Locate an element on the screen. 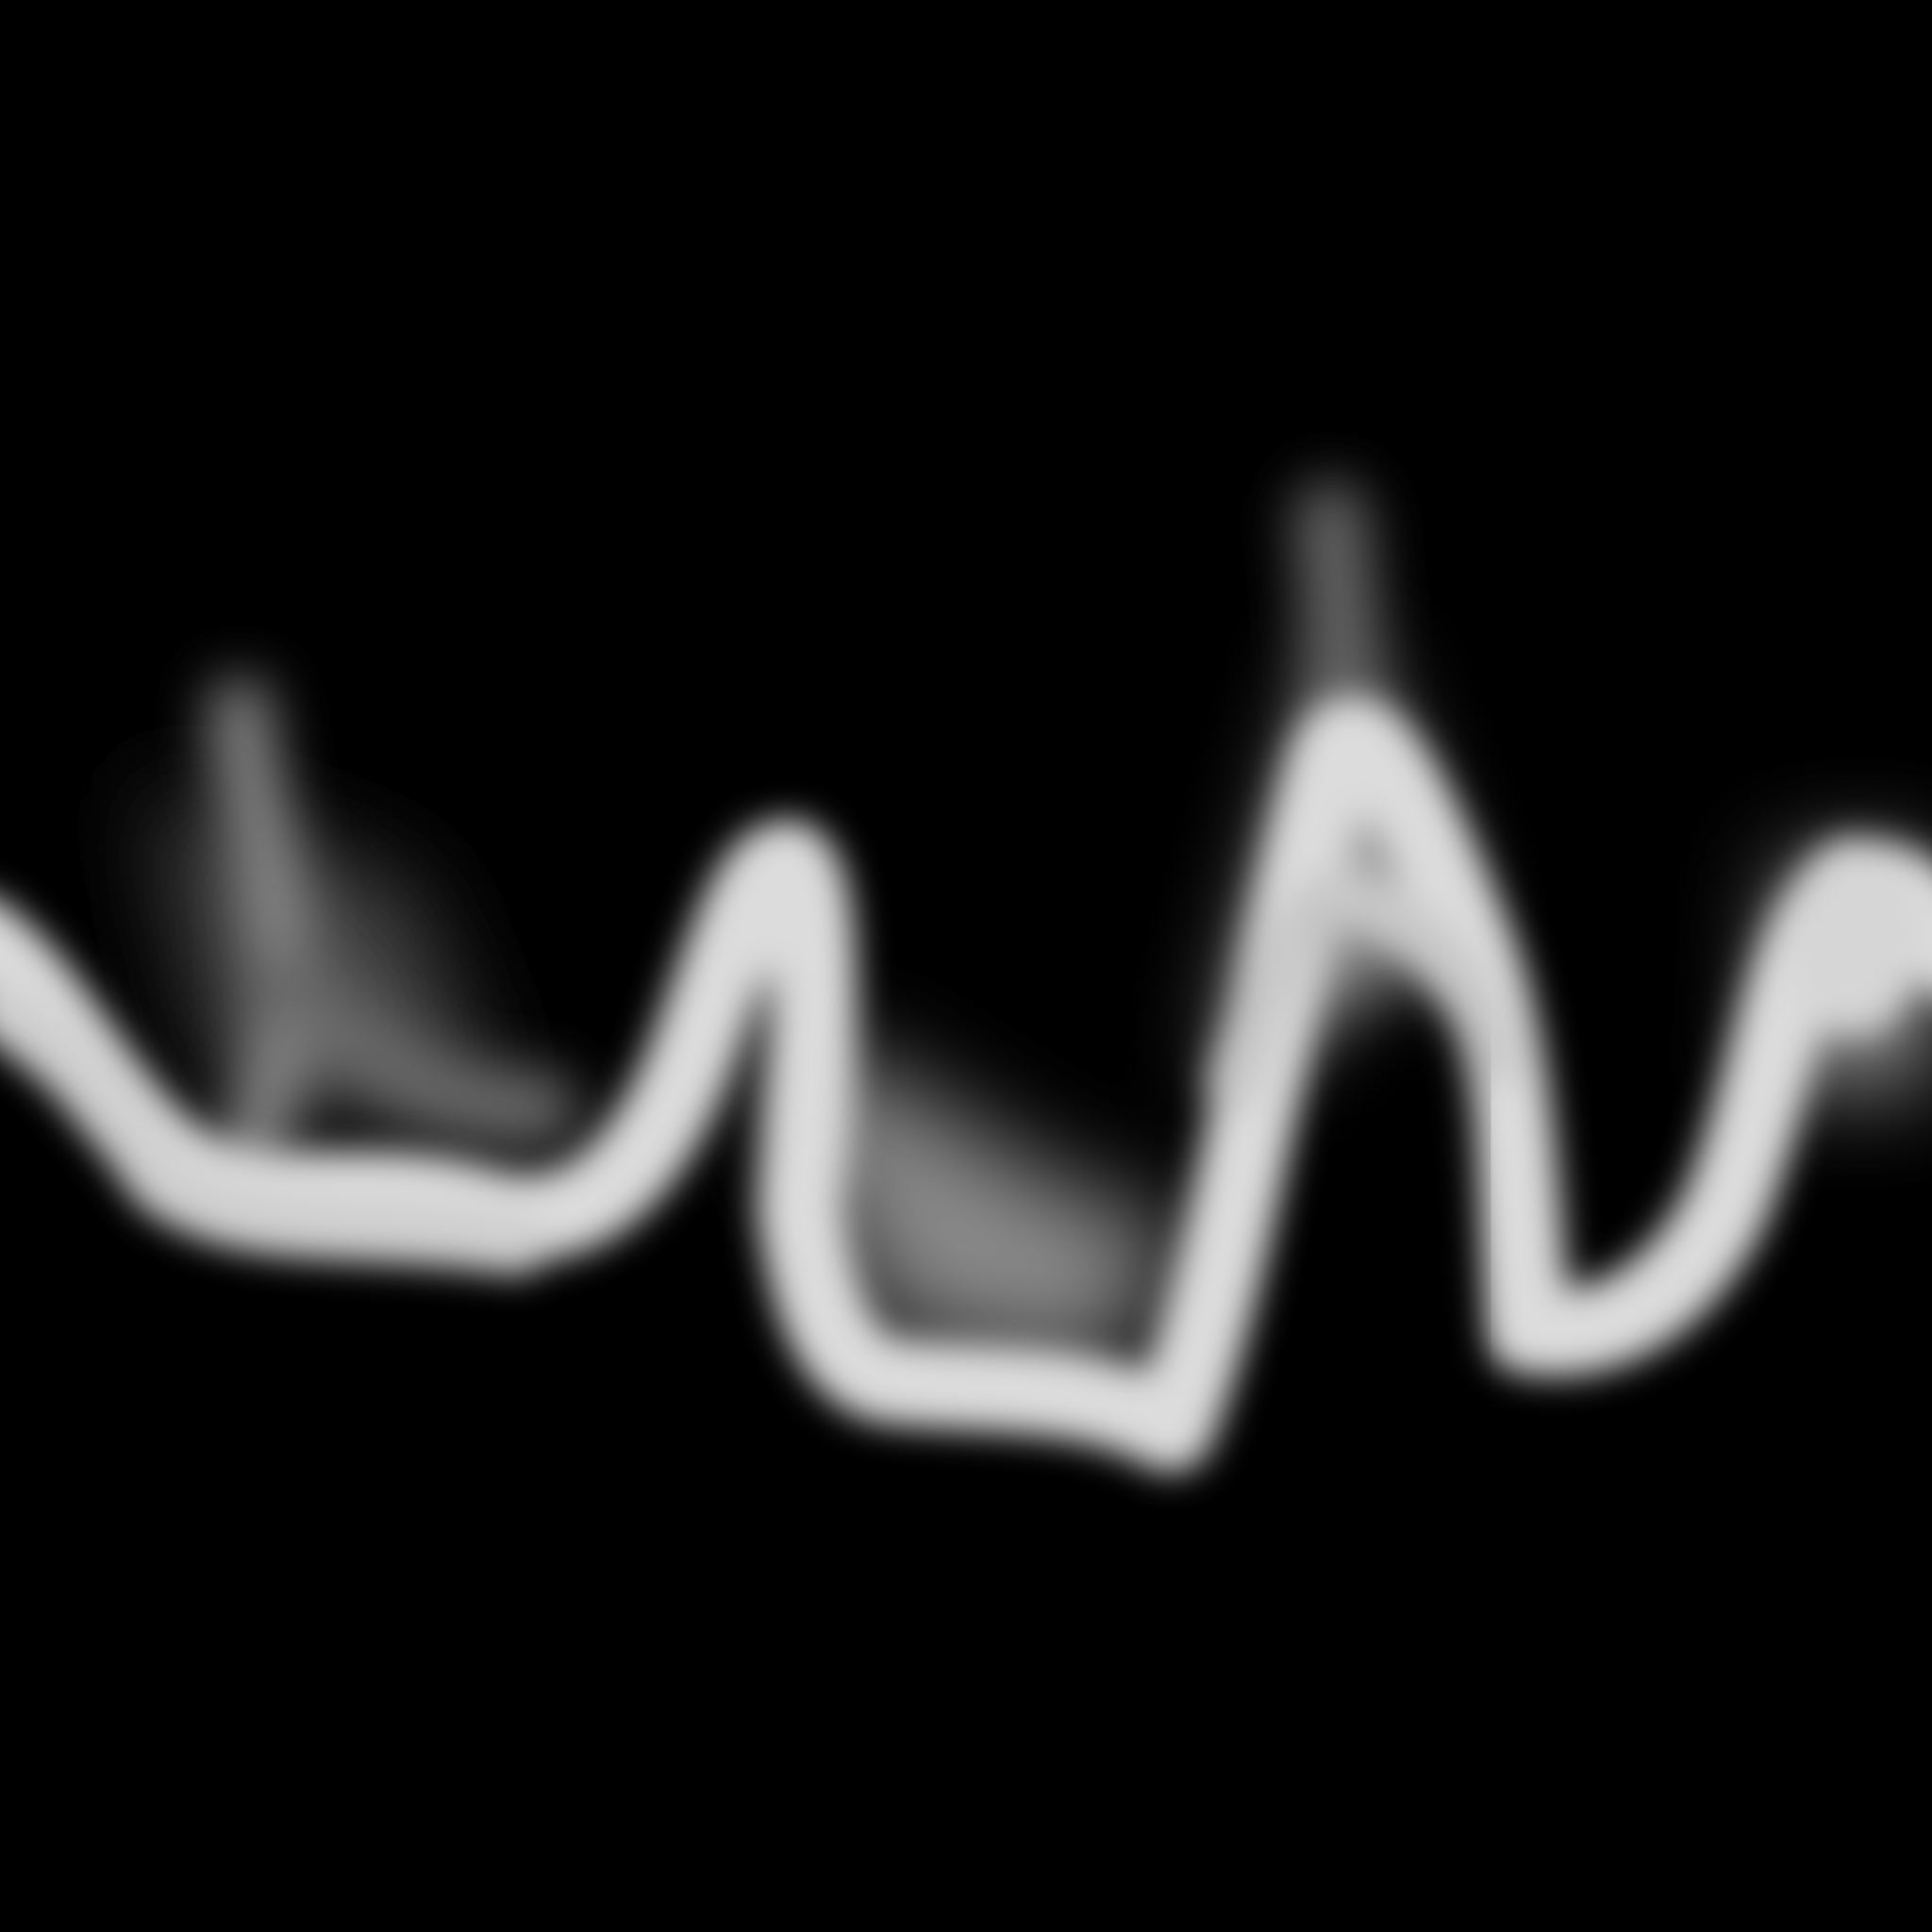 The width and height of the screenshot is (1932, 1932). wave-blob is located at coordinates (1855, 937).